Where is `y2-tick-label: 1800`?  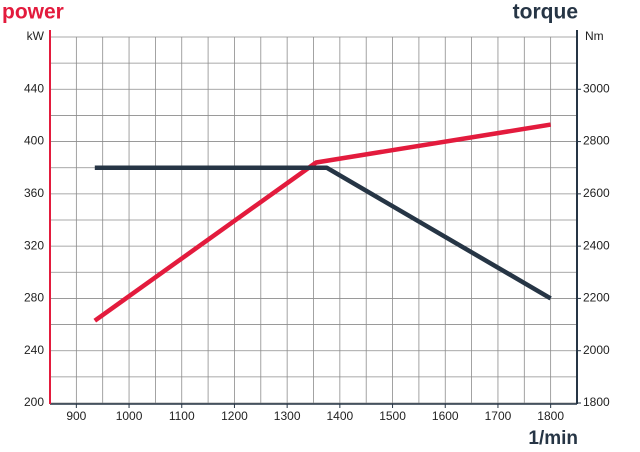 y2-tick-label: 1800 is located at coordinates (596, 402).